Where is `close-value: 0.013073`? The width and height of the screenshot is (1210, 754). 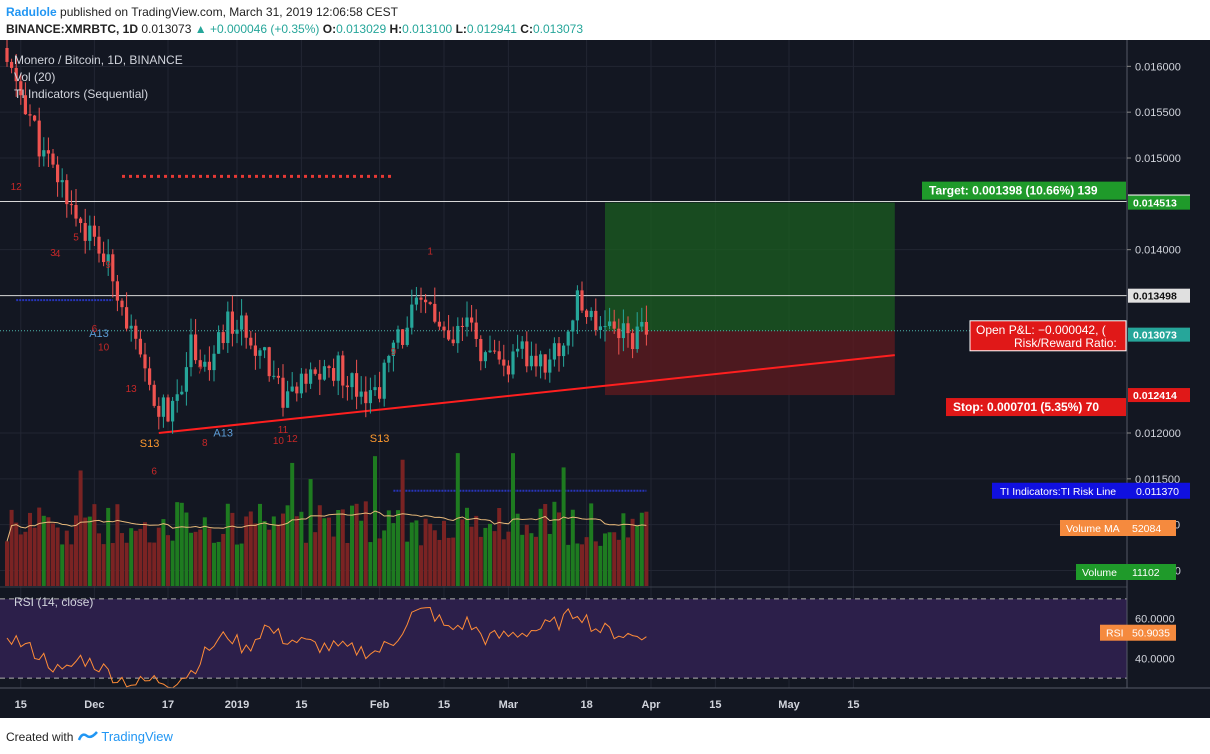 close-value: 0.013073 is located at coordinates (558, 29).